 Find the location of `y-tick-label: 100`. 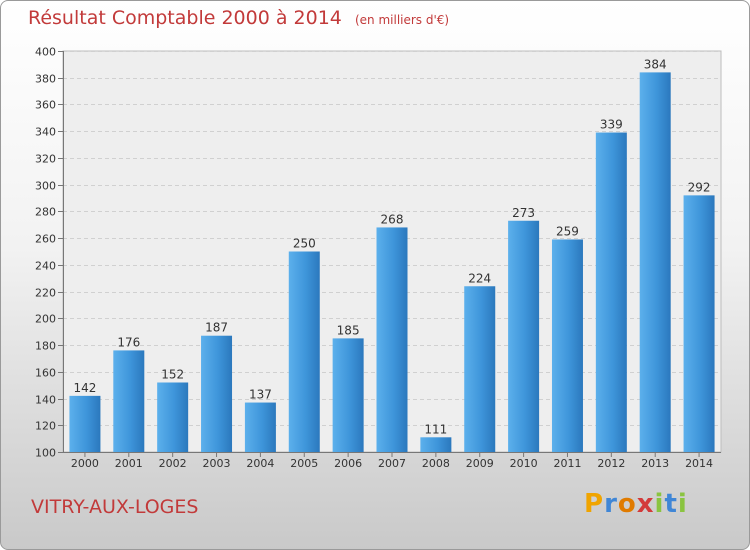

y-tick-label: 100 is located at coordinates (45, 453).